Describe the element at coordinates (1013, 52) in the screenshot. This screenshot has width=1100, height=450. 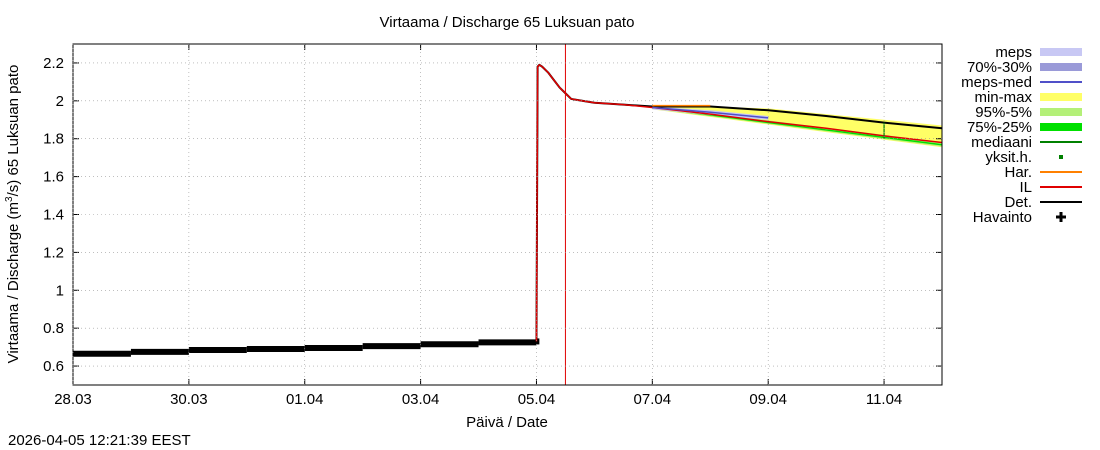
I see `legend-label-0: meps` at that location.